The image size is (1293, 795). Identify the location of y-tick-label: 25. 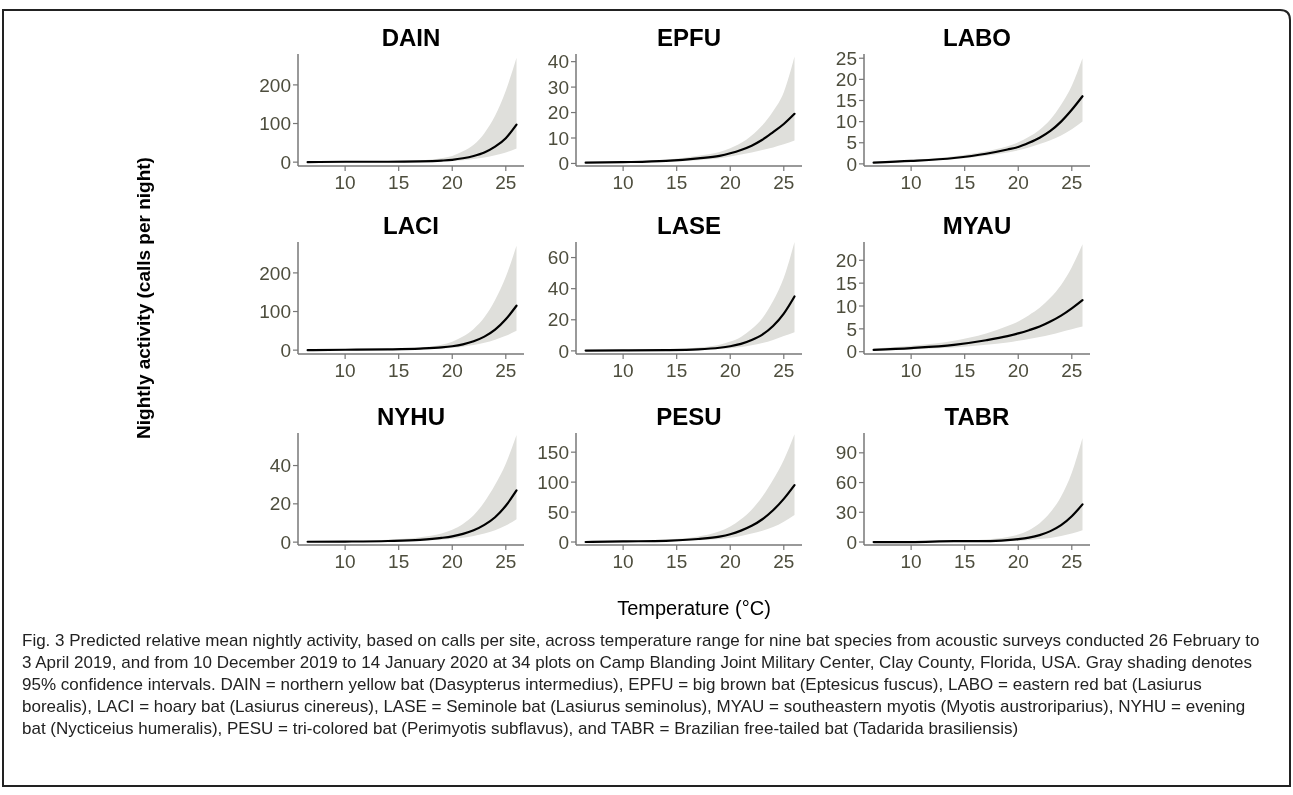
(846, 58).